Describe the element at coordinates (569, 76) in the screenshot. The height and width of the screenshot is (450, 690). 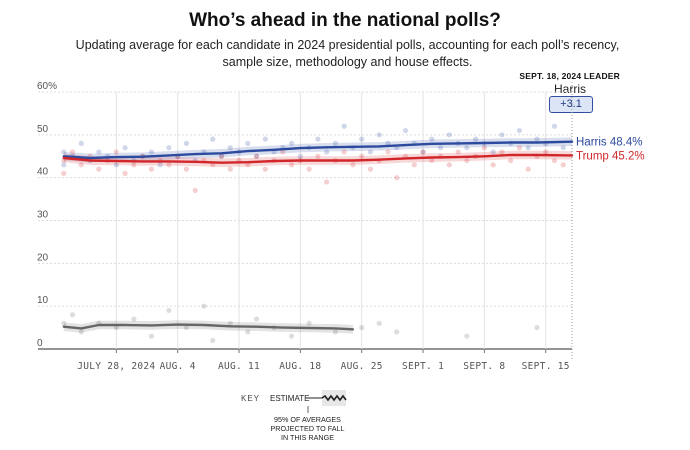
I see `leader-heading: SEPT. 18, 2024 LEADER` at that location.